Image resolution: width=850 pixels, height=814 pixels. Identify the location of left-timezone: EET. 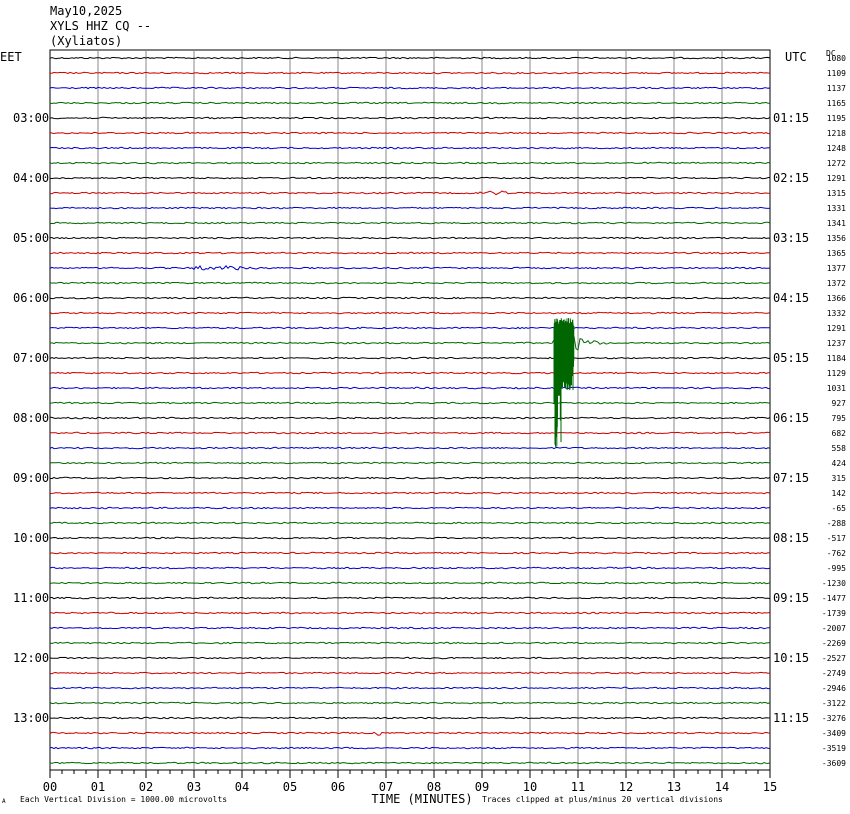
(11, 57).